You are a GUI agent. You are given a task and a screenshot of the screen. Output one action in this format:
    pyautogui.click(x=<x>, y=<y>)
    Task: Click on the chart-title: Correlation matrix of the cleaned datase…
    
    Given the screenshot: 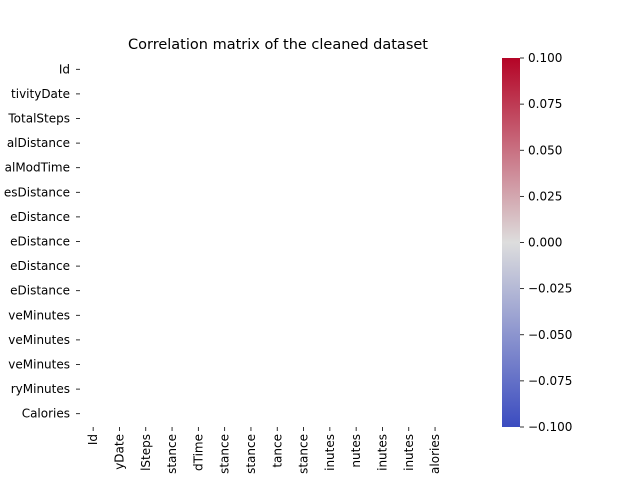 What is the action you would take?
    pyautogui.click(x=278, y=45)
    